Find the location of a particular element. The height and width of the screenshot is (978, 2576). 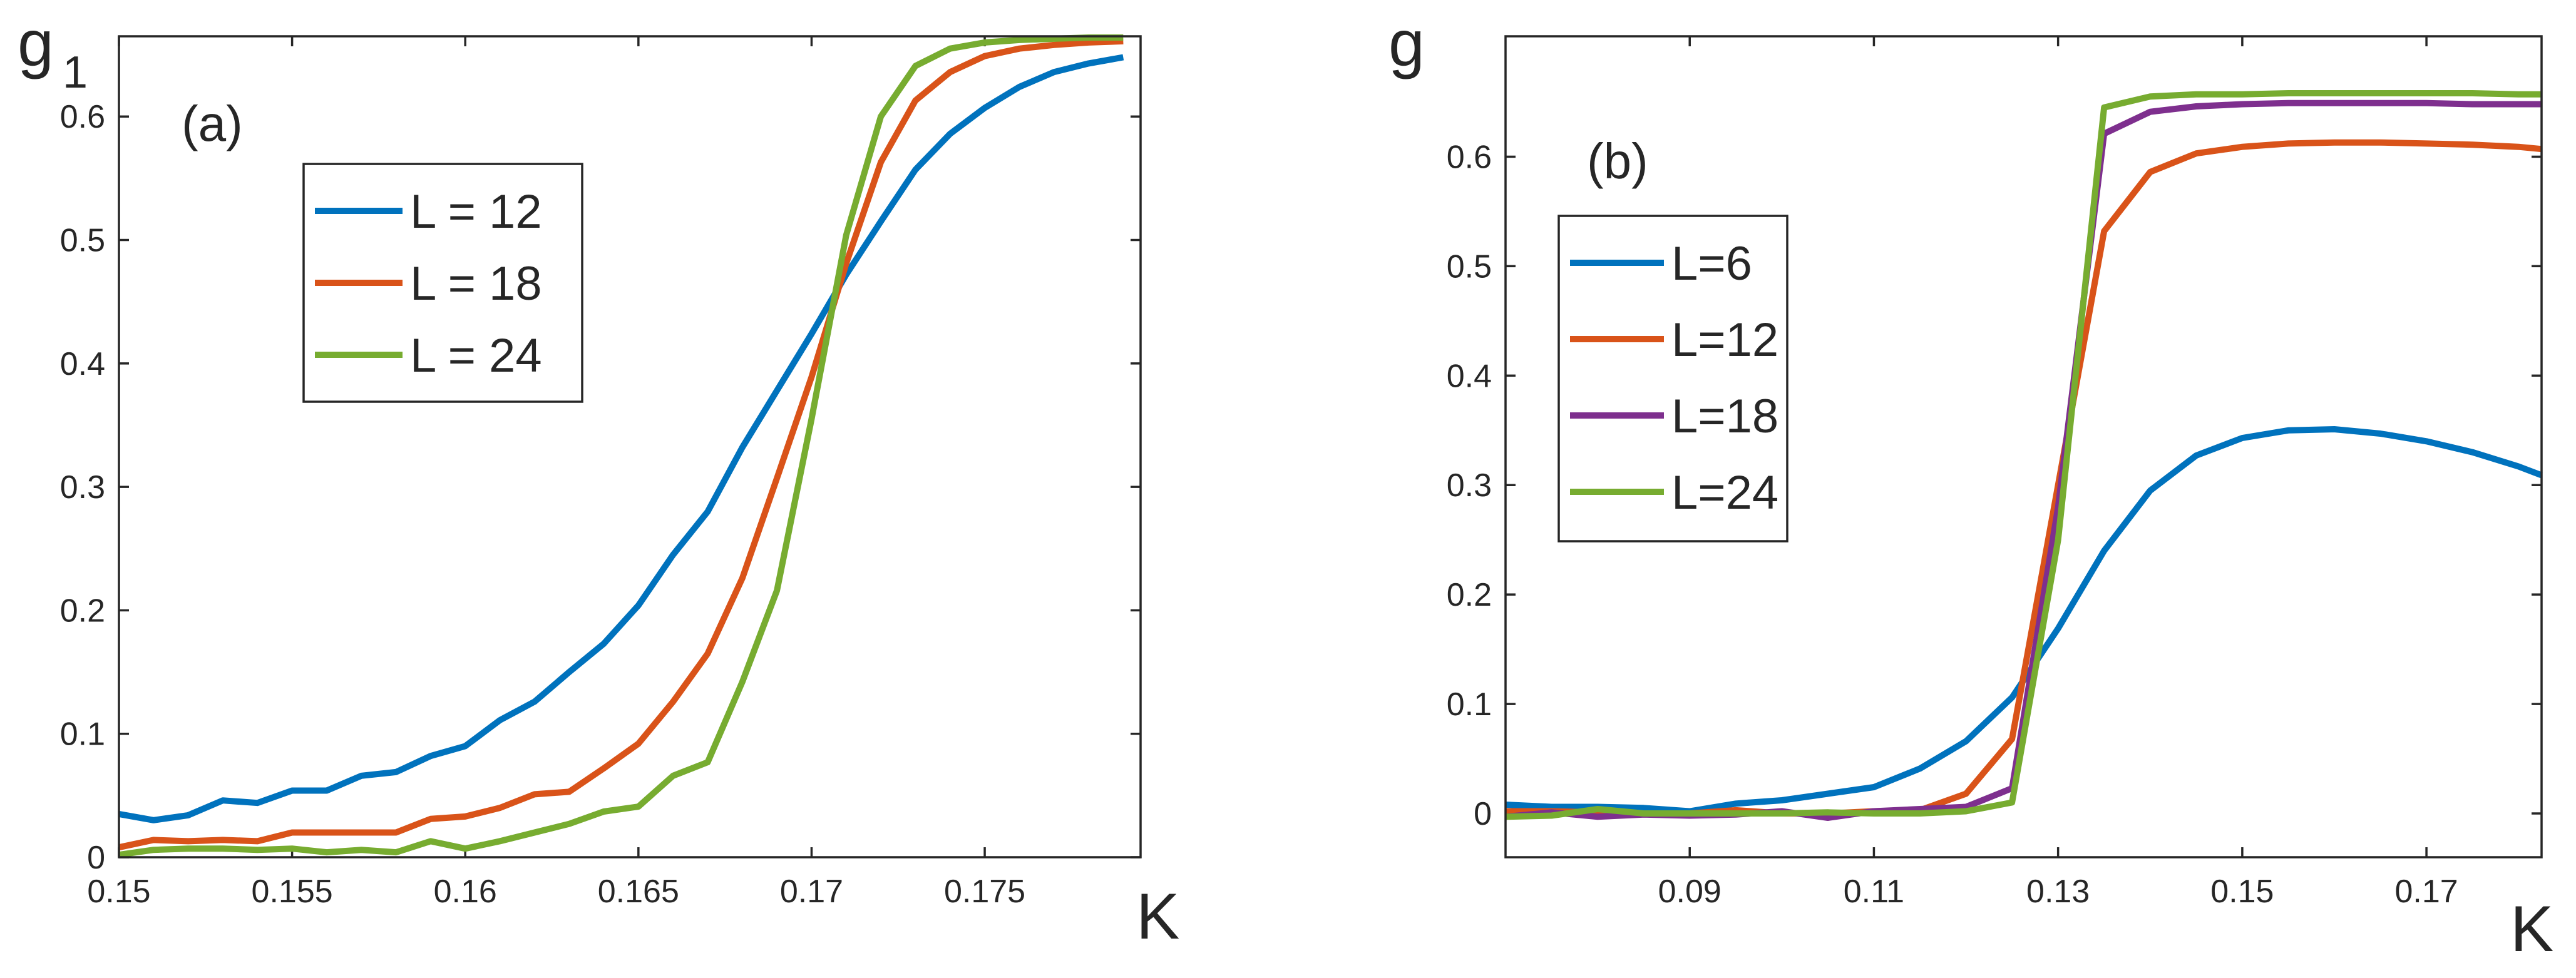

panel-a-label: (a) is located at coordinates (212, 124).